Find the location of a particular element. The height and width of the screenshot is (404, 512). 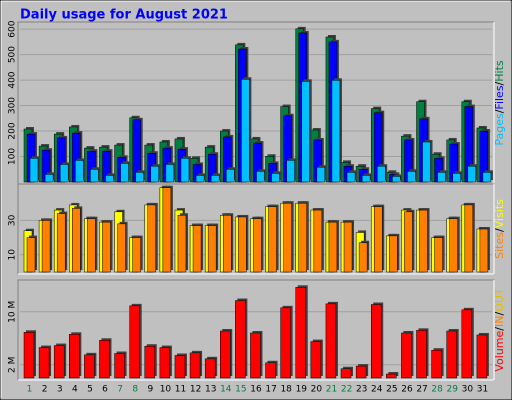

y-tick-label: 10 M is located at coordinates (13, 312).